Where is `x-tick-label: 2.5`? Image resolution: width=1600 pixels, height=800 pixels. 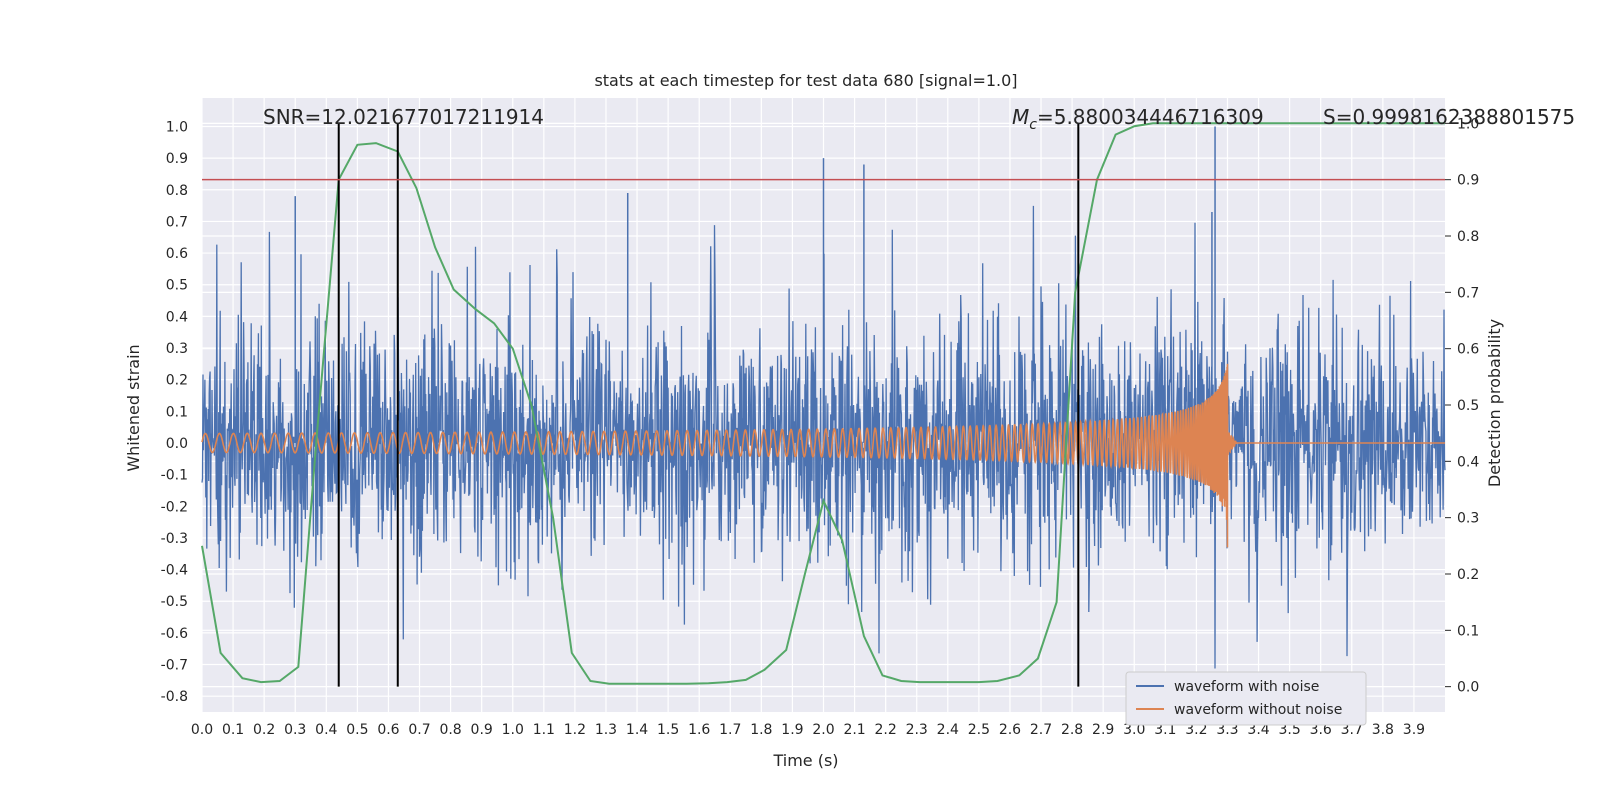 x-tick-label: 2.5 is located at coordinates (979, 730).